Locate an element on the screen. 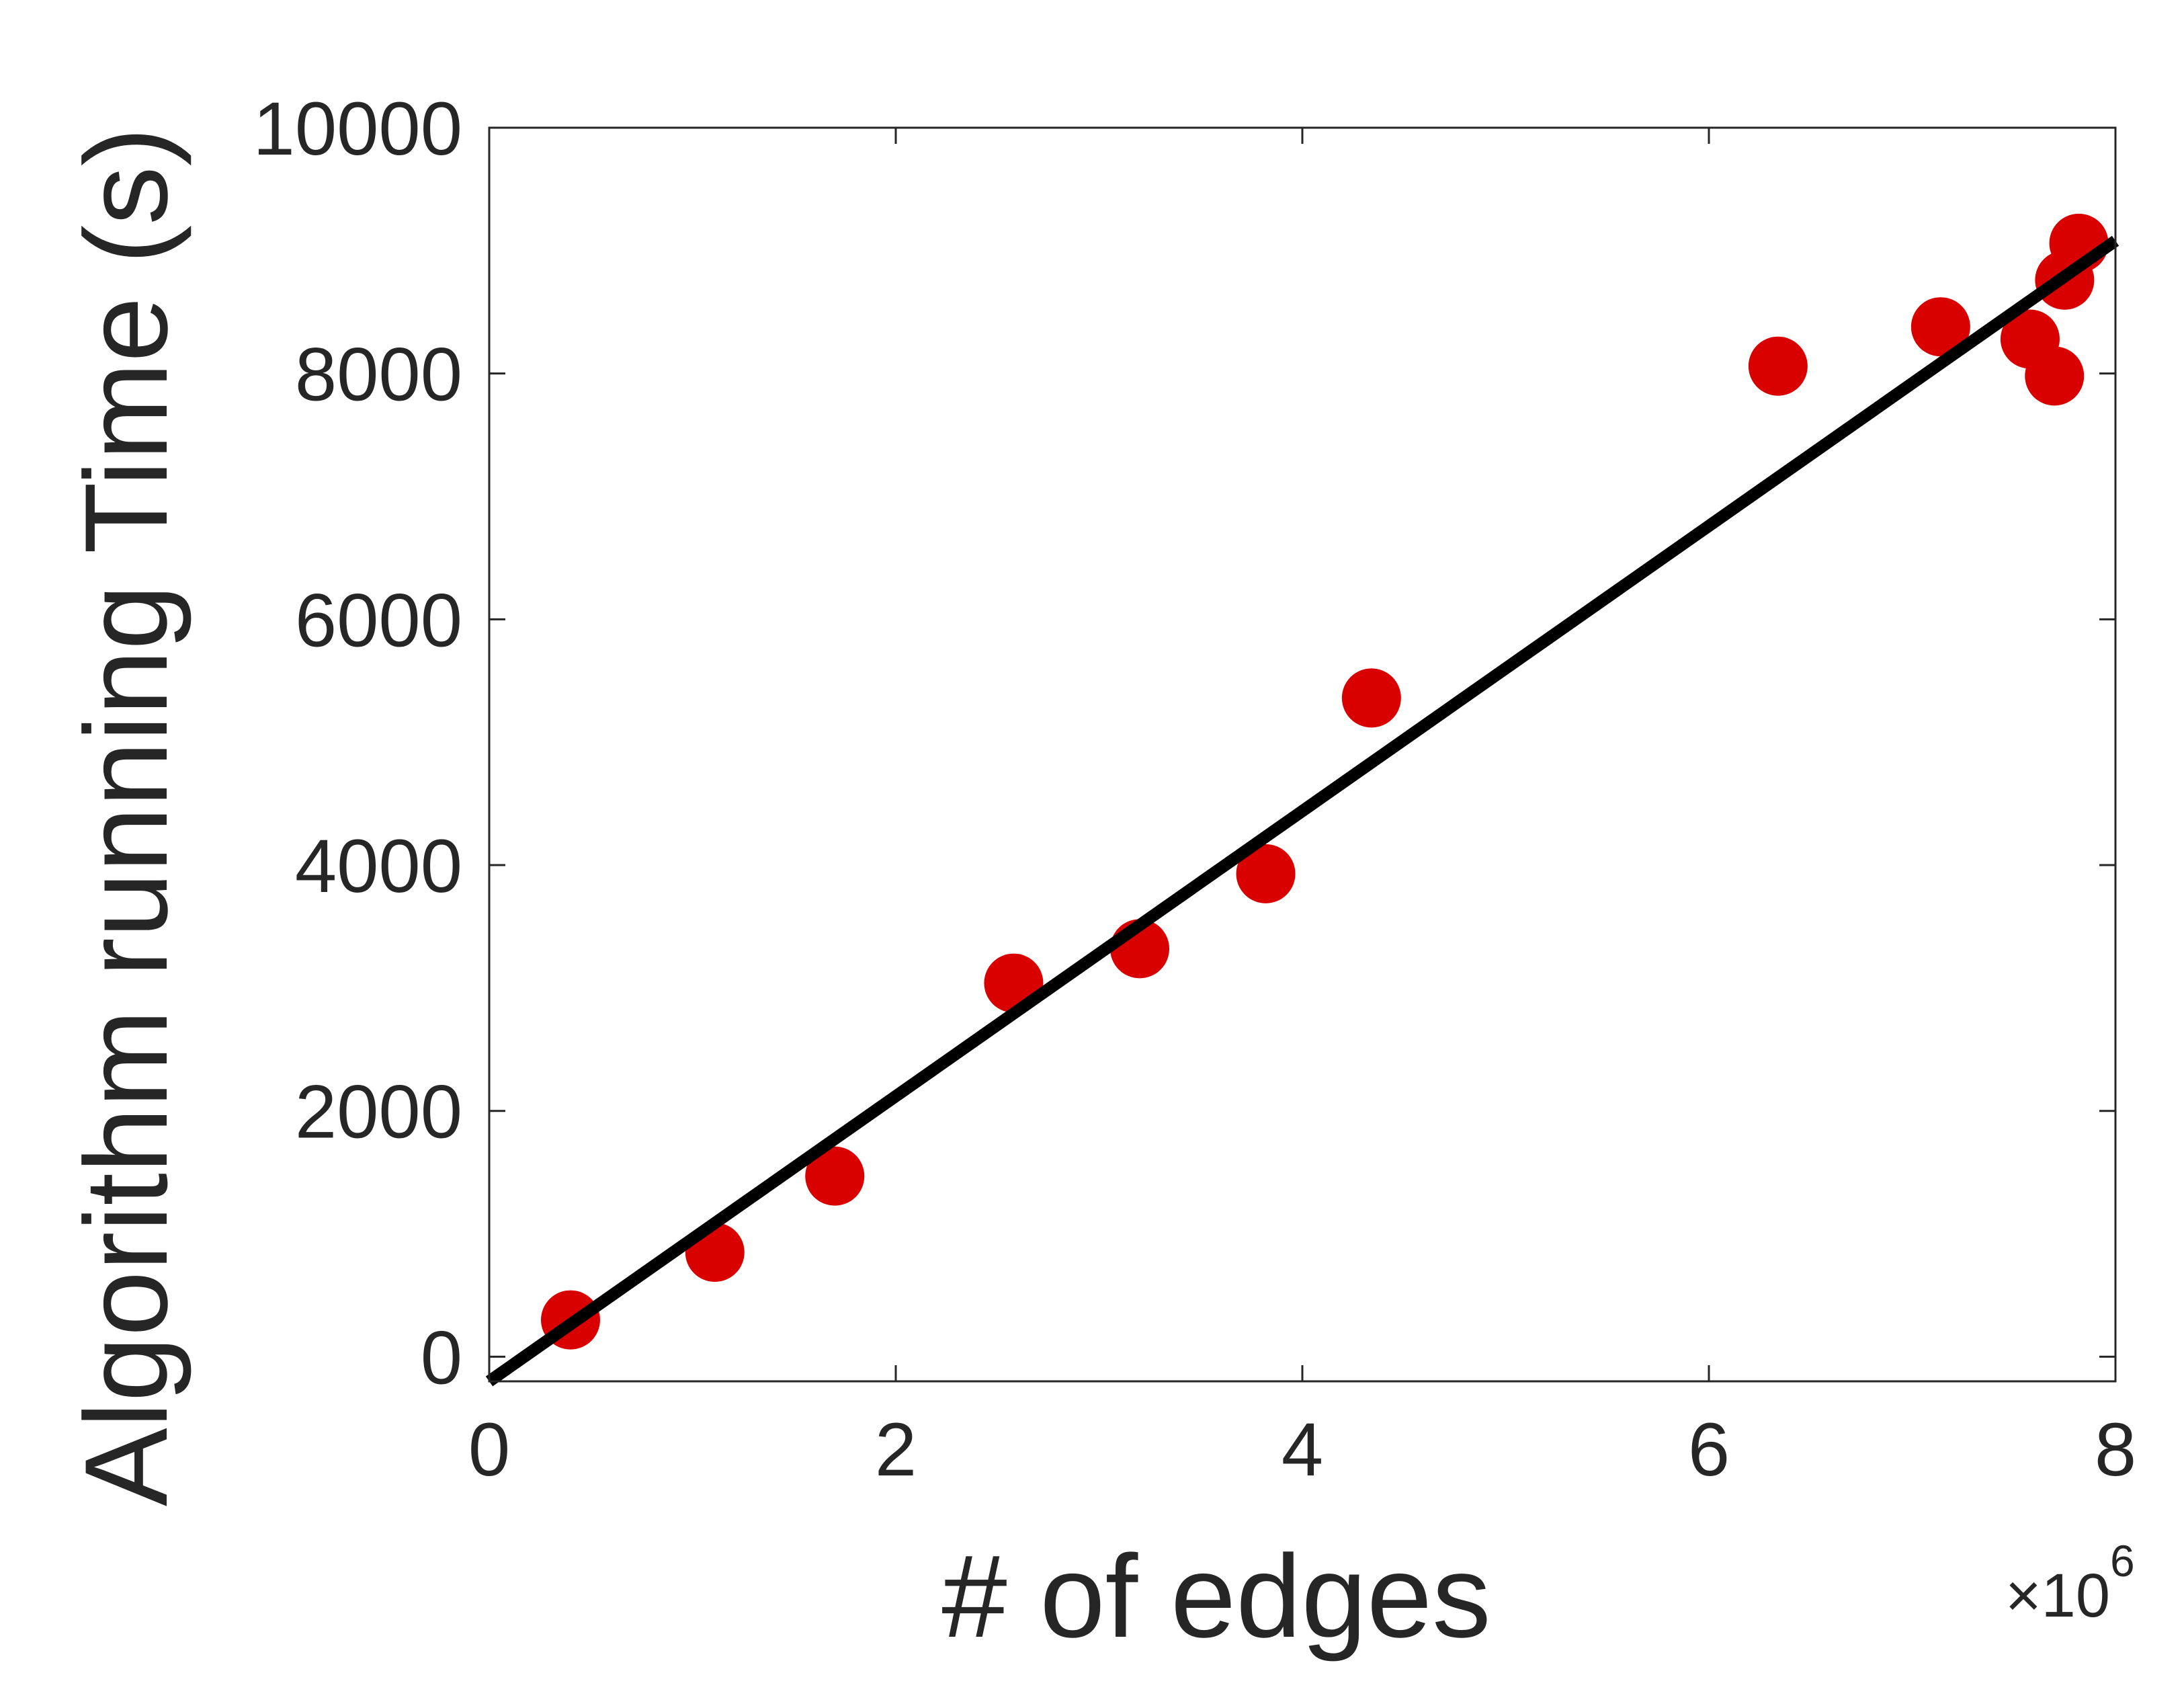 The image size is (2184, 1708). x-tick-label: 4 is located at coordinates (1303, 1450).